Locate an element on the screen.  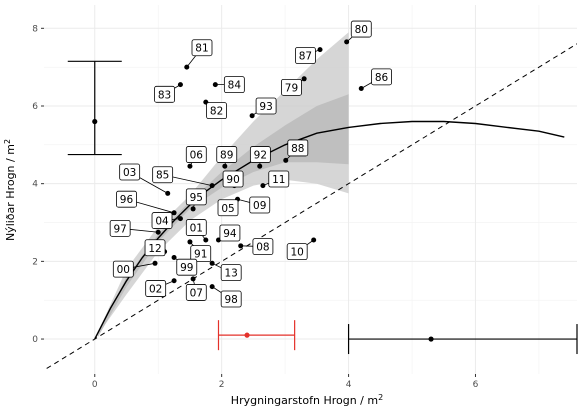
point-label-box: 94 is located at coordinates (230, 233).